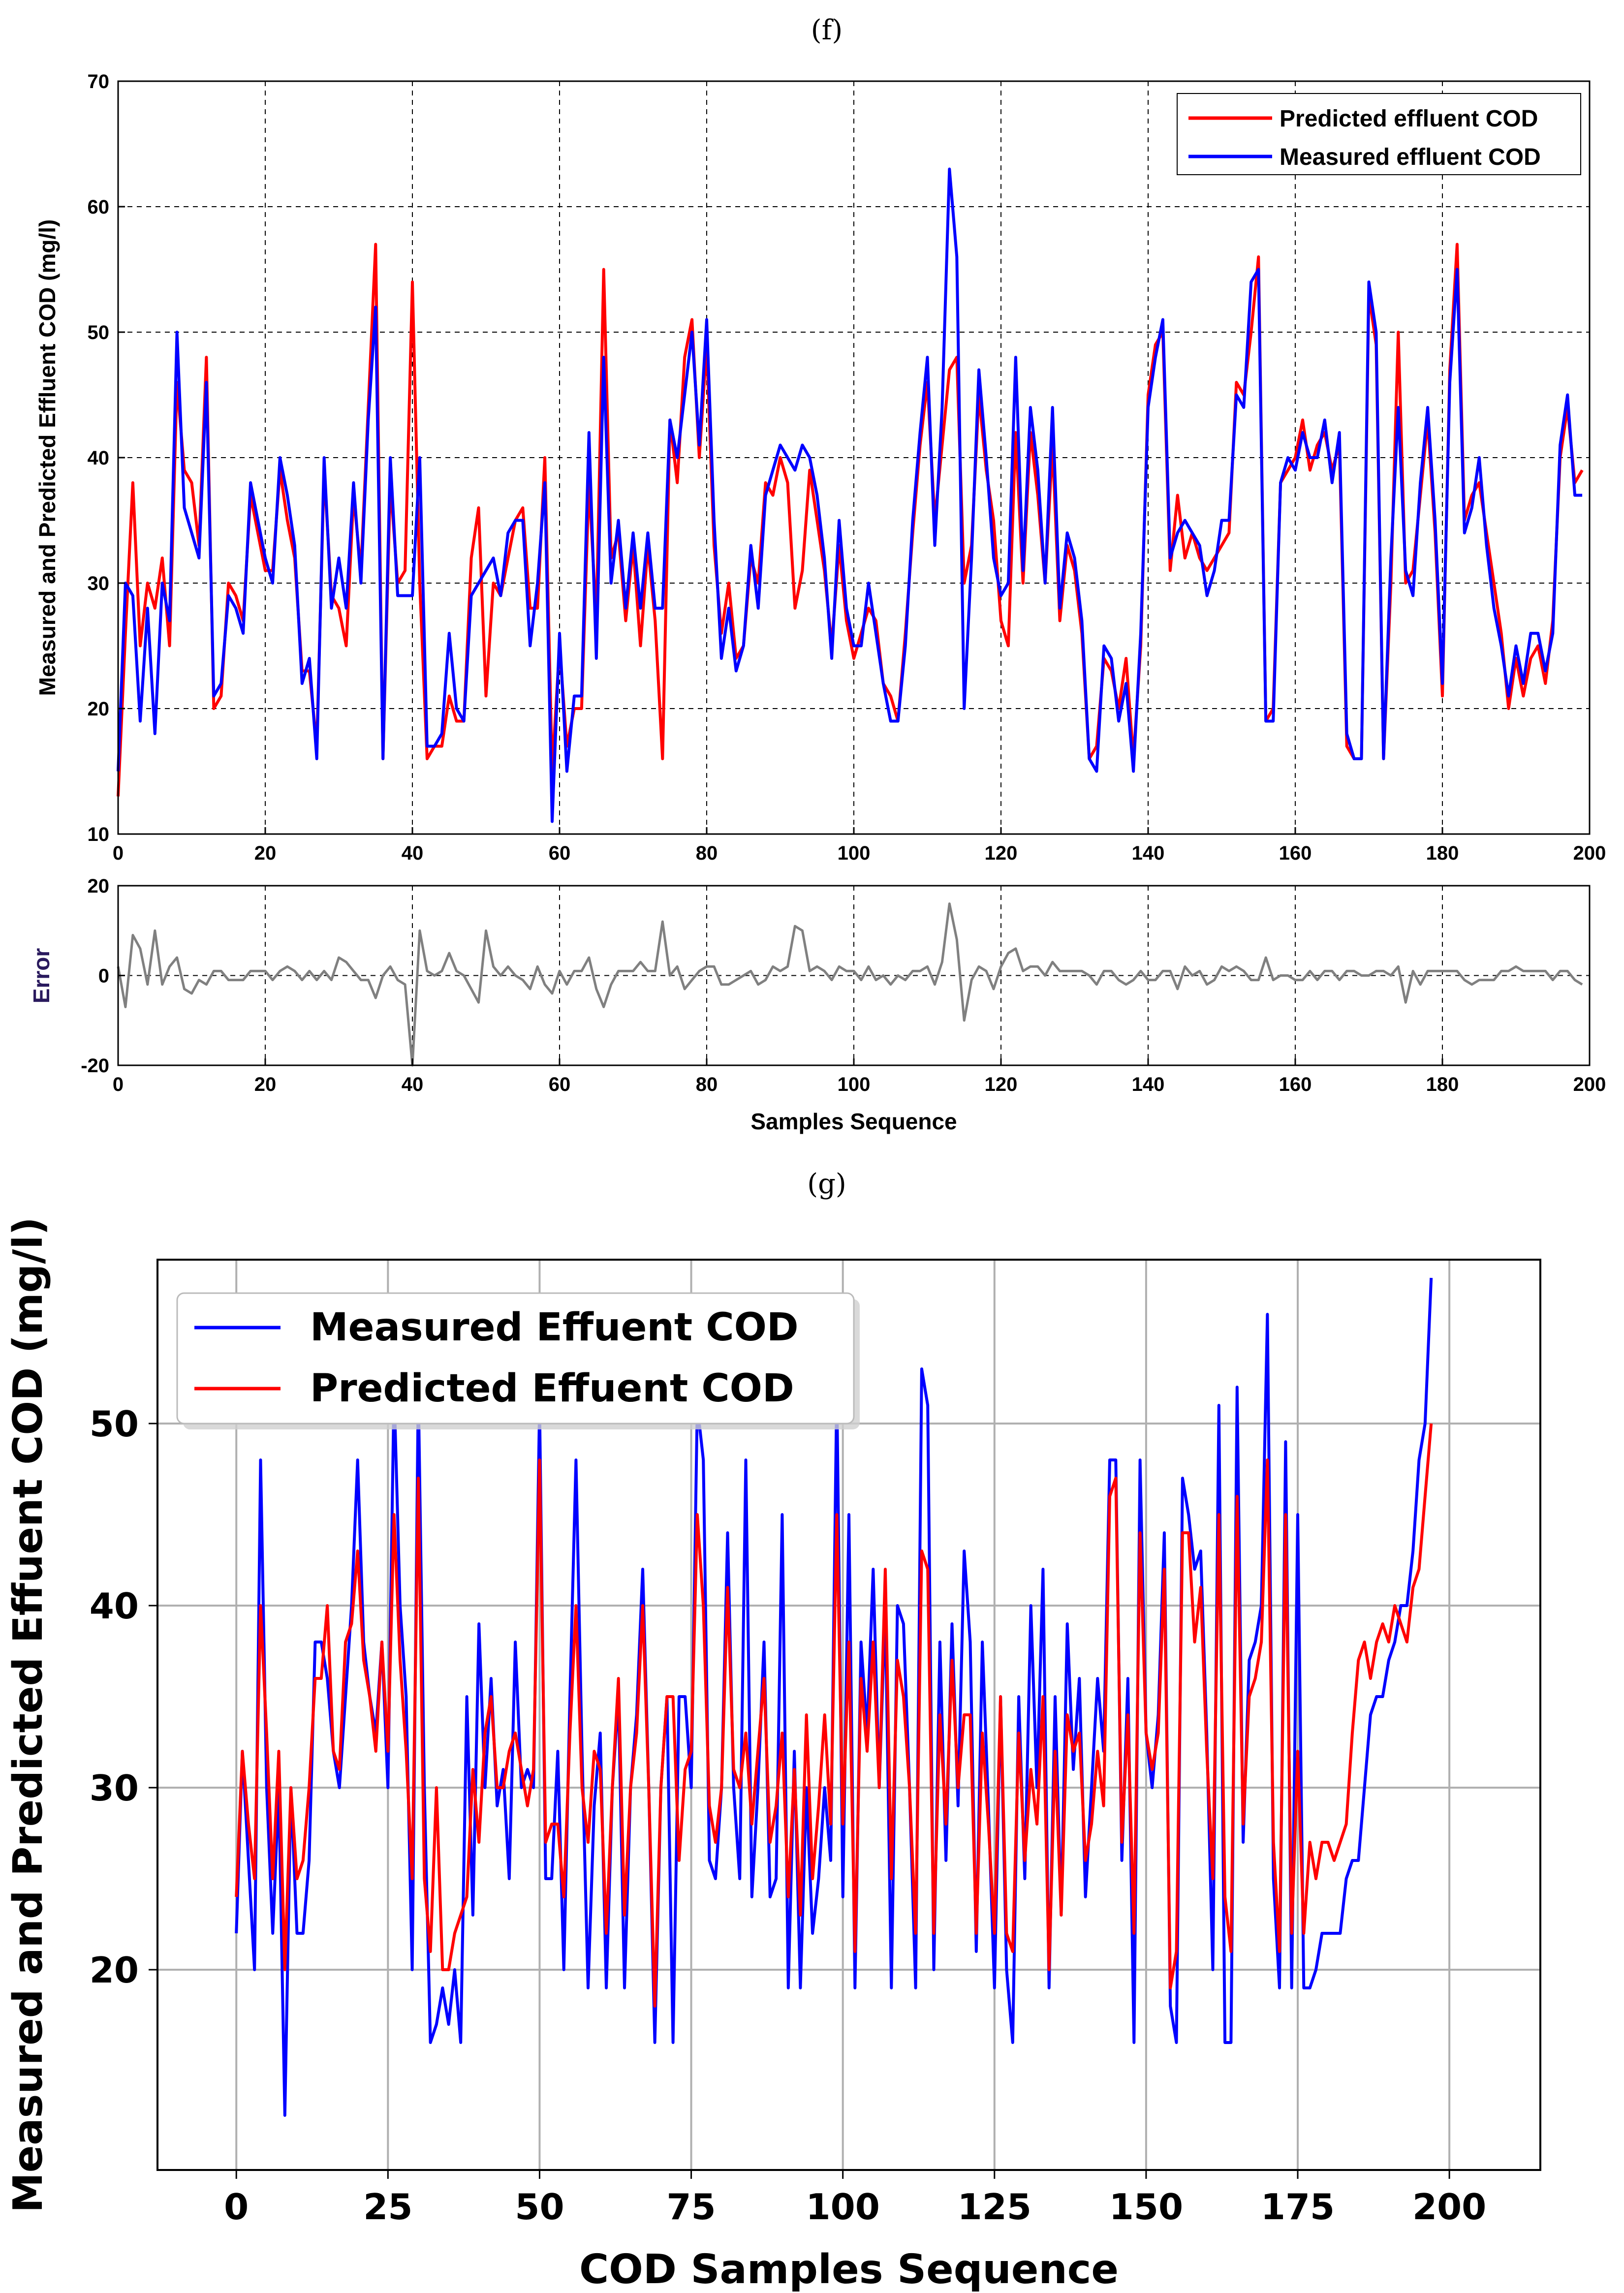  What do you see at coordinates (118, 1084) in the screenshot?
I see `f-error-xtick-label-0: 0` at bounding box center [118, 1084].